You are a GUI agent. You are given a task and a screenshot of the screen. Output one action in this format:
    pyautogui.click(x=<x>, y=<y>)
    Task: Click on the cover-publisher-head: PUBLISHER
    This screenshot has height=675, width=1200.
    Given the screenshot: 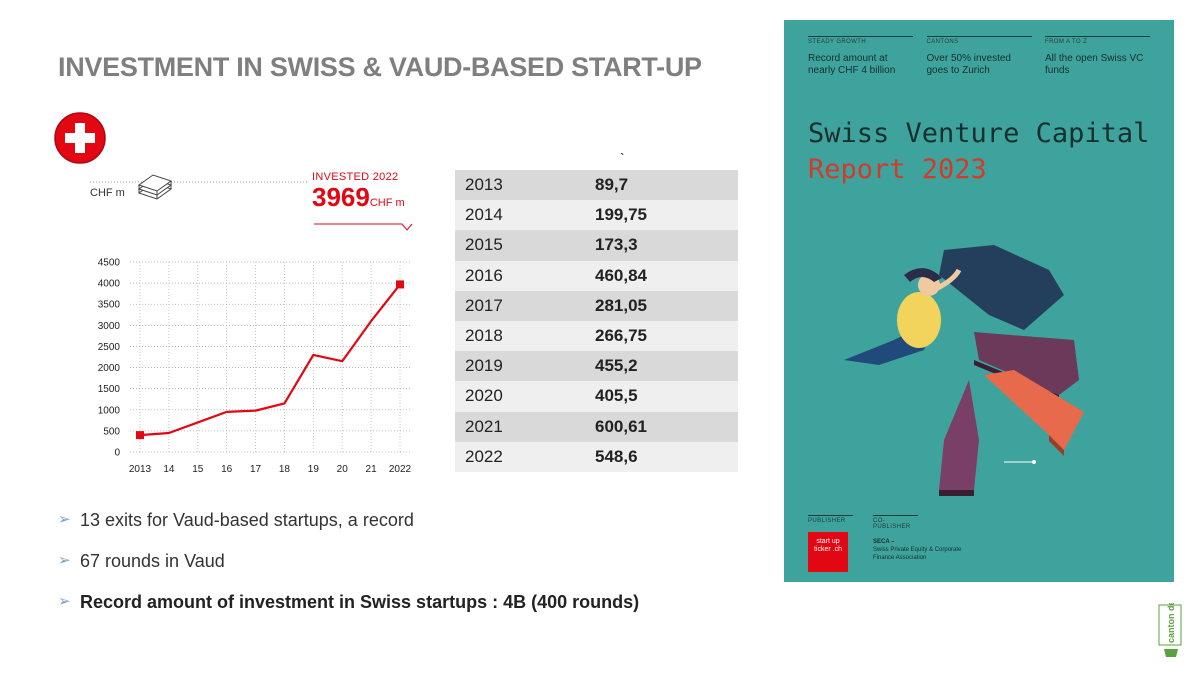 What is the action you would take?
    pyautogui.click(x=830, y=519)
    